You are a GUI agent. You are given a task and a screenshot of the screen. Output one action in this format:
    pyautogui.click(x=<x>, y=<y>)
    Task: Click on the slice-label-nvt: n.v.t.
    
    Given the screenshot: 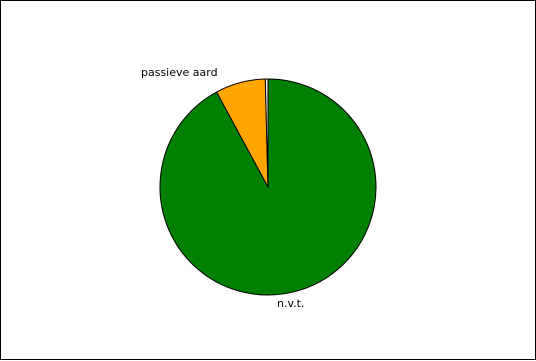 What is the action you would take?
    pyautogui.click(x=290, y=303)
    